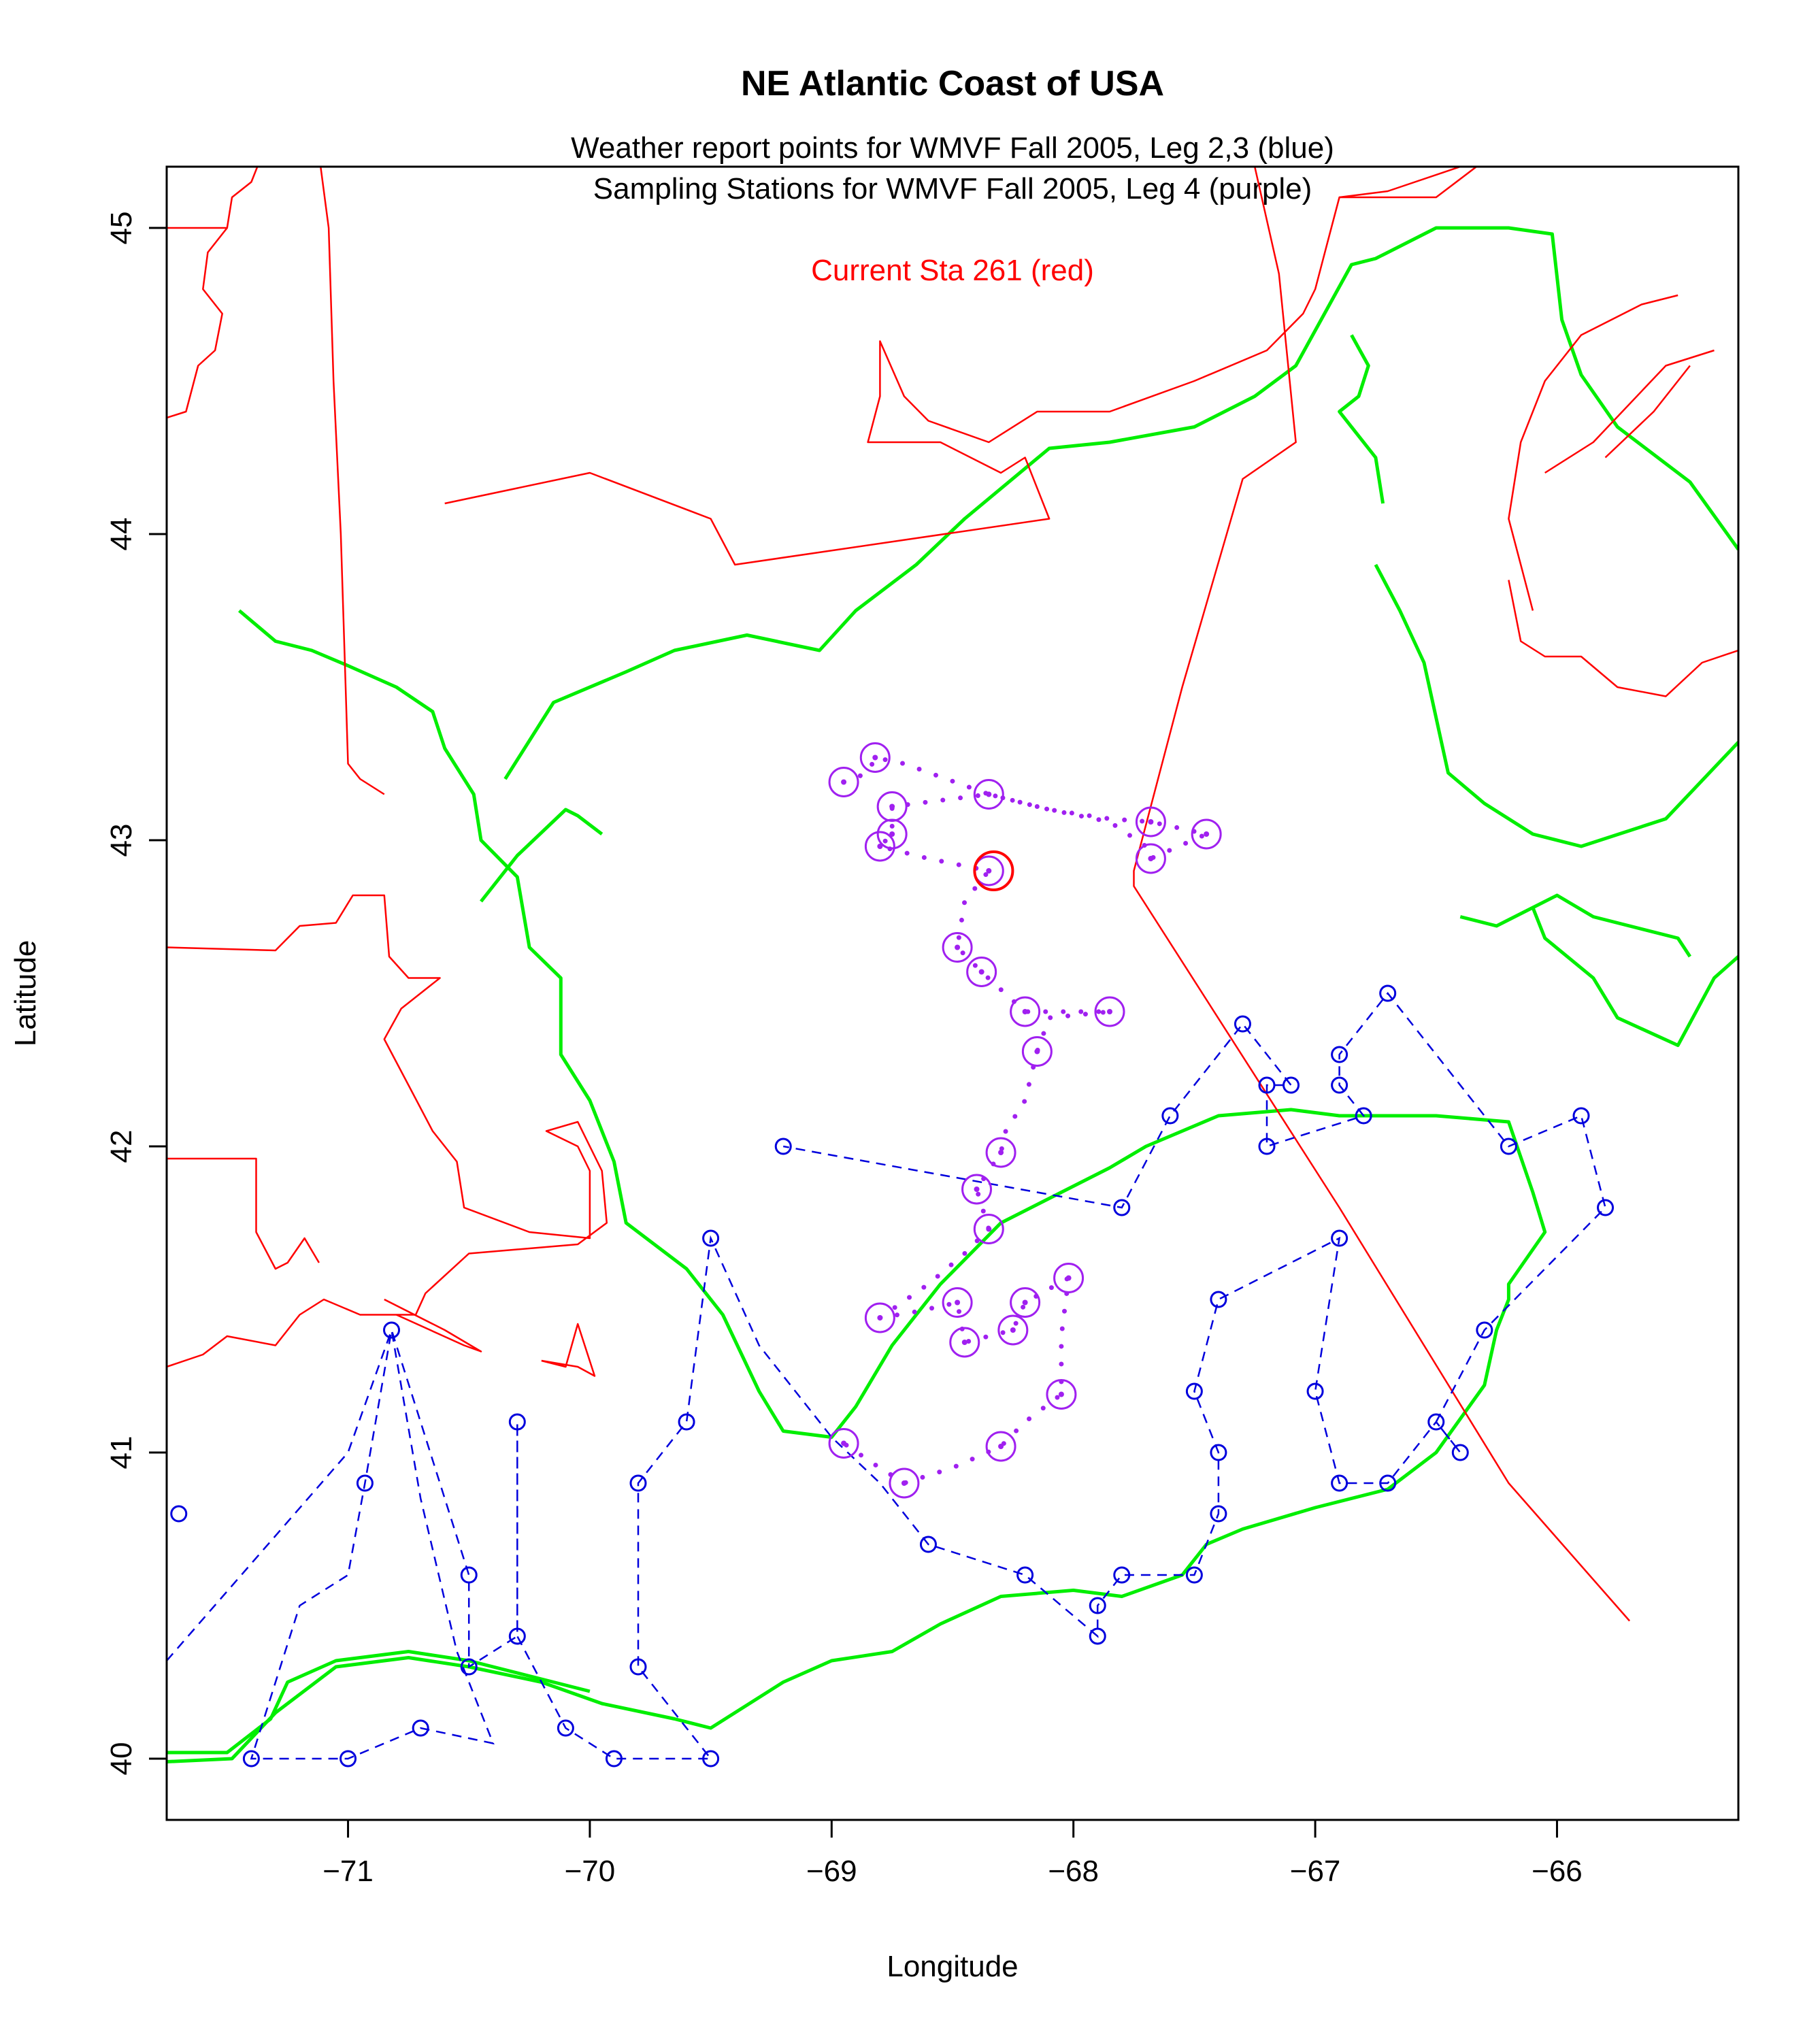 This screenshot has width=1820, height=2024. What do you see at coordinates (953, 1853) in the screenshot?
I see `x-axis: −71 −70 −69 −68 −67 −66` at bounding box center [953, 1853].